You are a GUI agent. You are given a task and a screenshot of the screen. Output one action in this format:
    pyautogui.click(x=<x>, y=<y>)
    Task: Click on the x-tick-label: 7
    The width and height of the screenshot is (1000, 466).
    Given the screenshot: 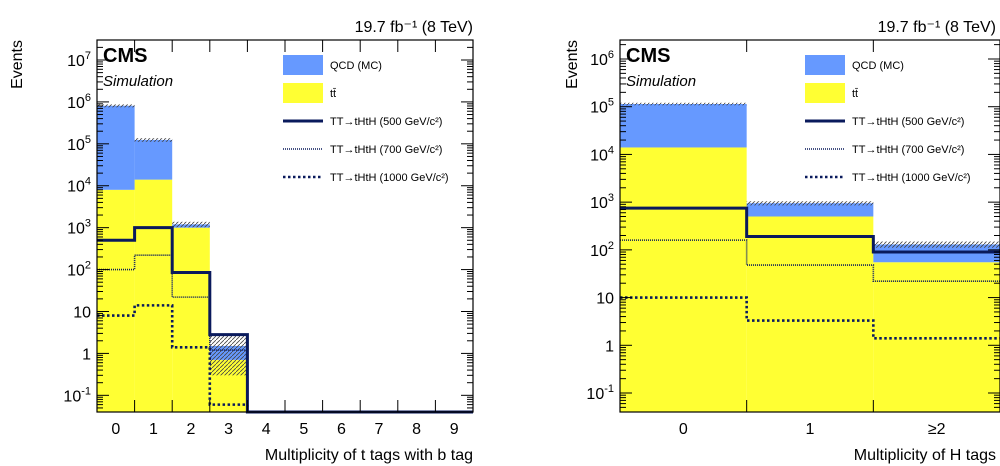 What is the action you would take?
    pyautogui.click(x=379, y=429)
    